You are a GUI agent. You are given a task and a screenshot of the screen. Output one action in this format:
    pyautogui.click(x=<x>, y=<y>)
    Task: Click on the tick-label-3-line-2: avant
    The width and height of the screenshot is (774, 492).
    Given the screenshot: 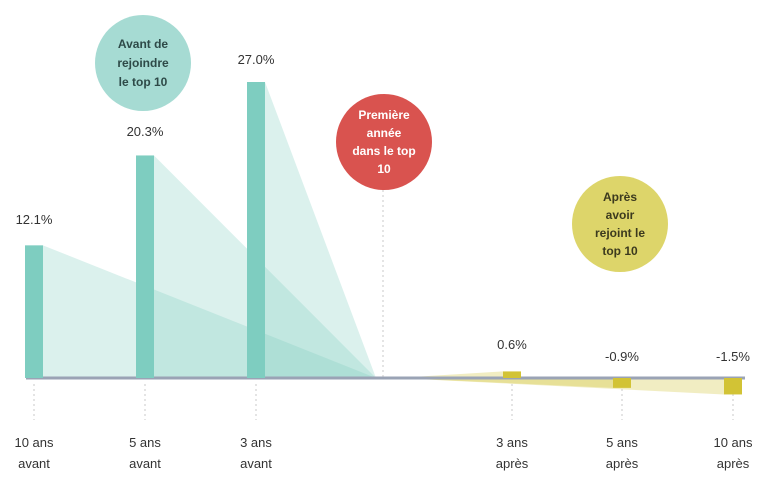 What is the action you would take?
    pyautogui.click(x=256, y=463)
    